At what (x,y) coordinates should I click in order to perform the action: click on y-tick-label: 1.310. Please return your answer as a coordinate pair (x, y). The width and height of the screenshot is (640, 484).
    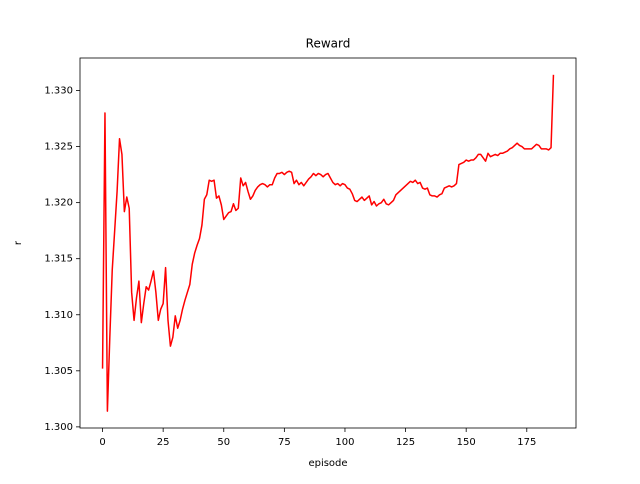
    Looking at the image, I should click on (58, 315).